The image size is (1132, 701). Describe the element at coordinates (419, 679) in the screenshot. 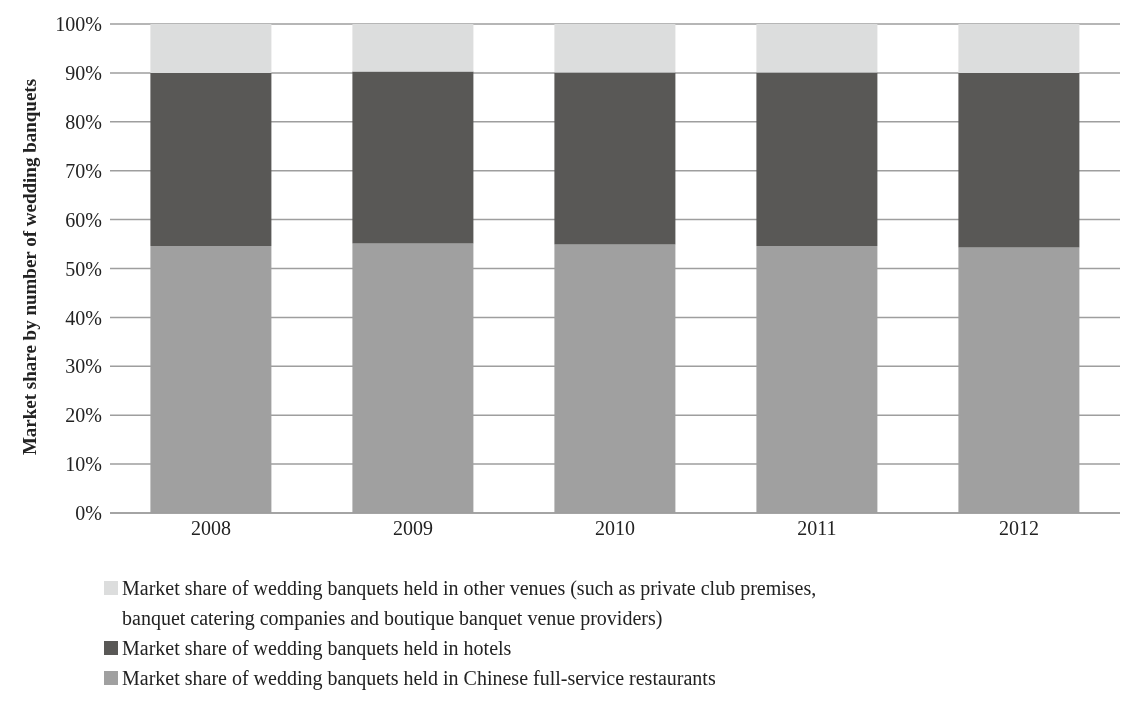

I see `legend-label: Market share of wedding banquets held in Chinese full-service restaurants` at that location.